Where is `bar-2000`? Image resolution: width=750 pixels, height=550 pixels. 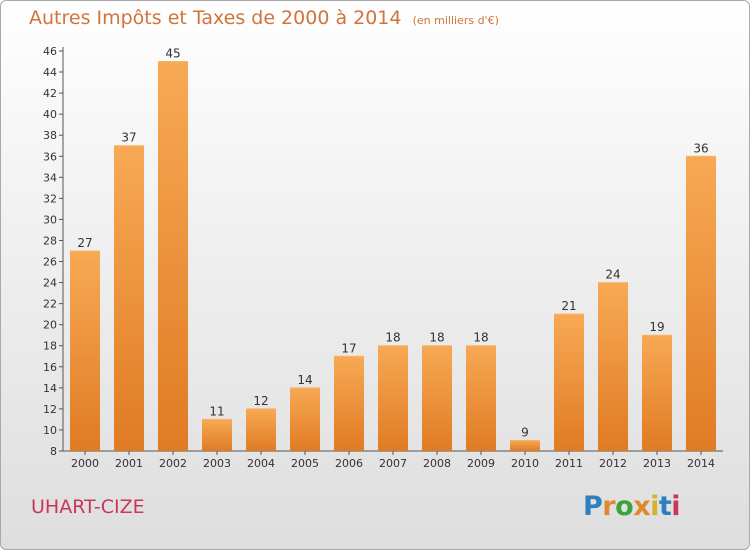
bar-2000 is located at coordinates (85, 351).